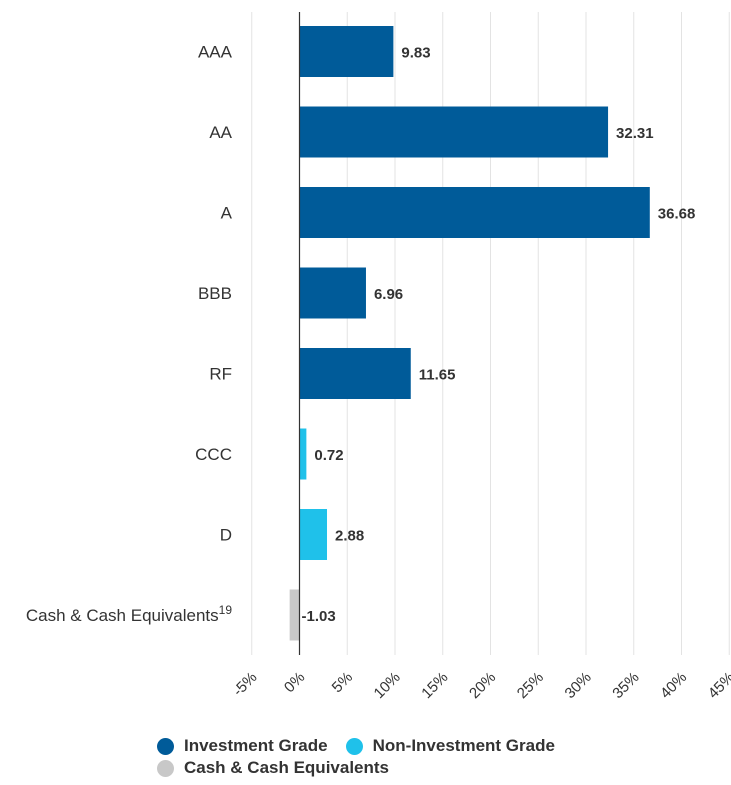  I want to click on x-tick-label: 40%, so click(673, 685).